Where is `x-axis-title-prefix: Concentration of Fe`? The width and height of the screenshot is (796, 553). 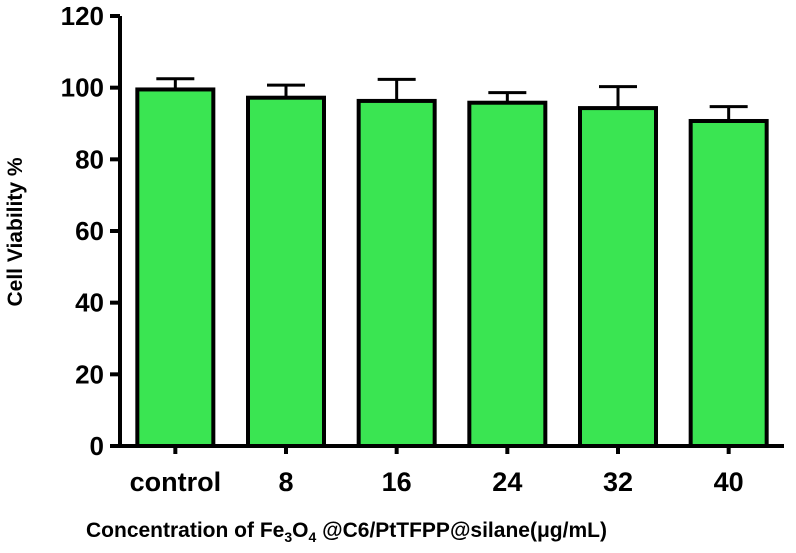 x-axis-title-prefix: Concentration of Fe is located at coordinates (185, 530).